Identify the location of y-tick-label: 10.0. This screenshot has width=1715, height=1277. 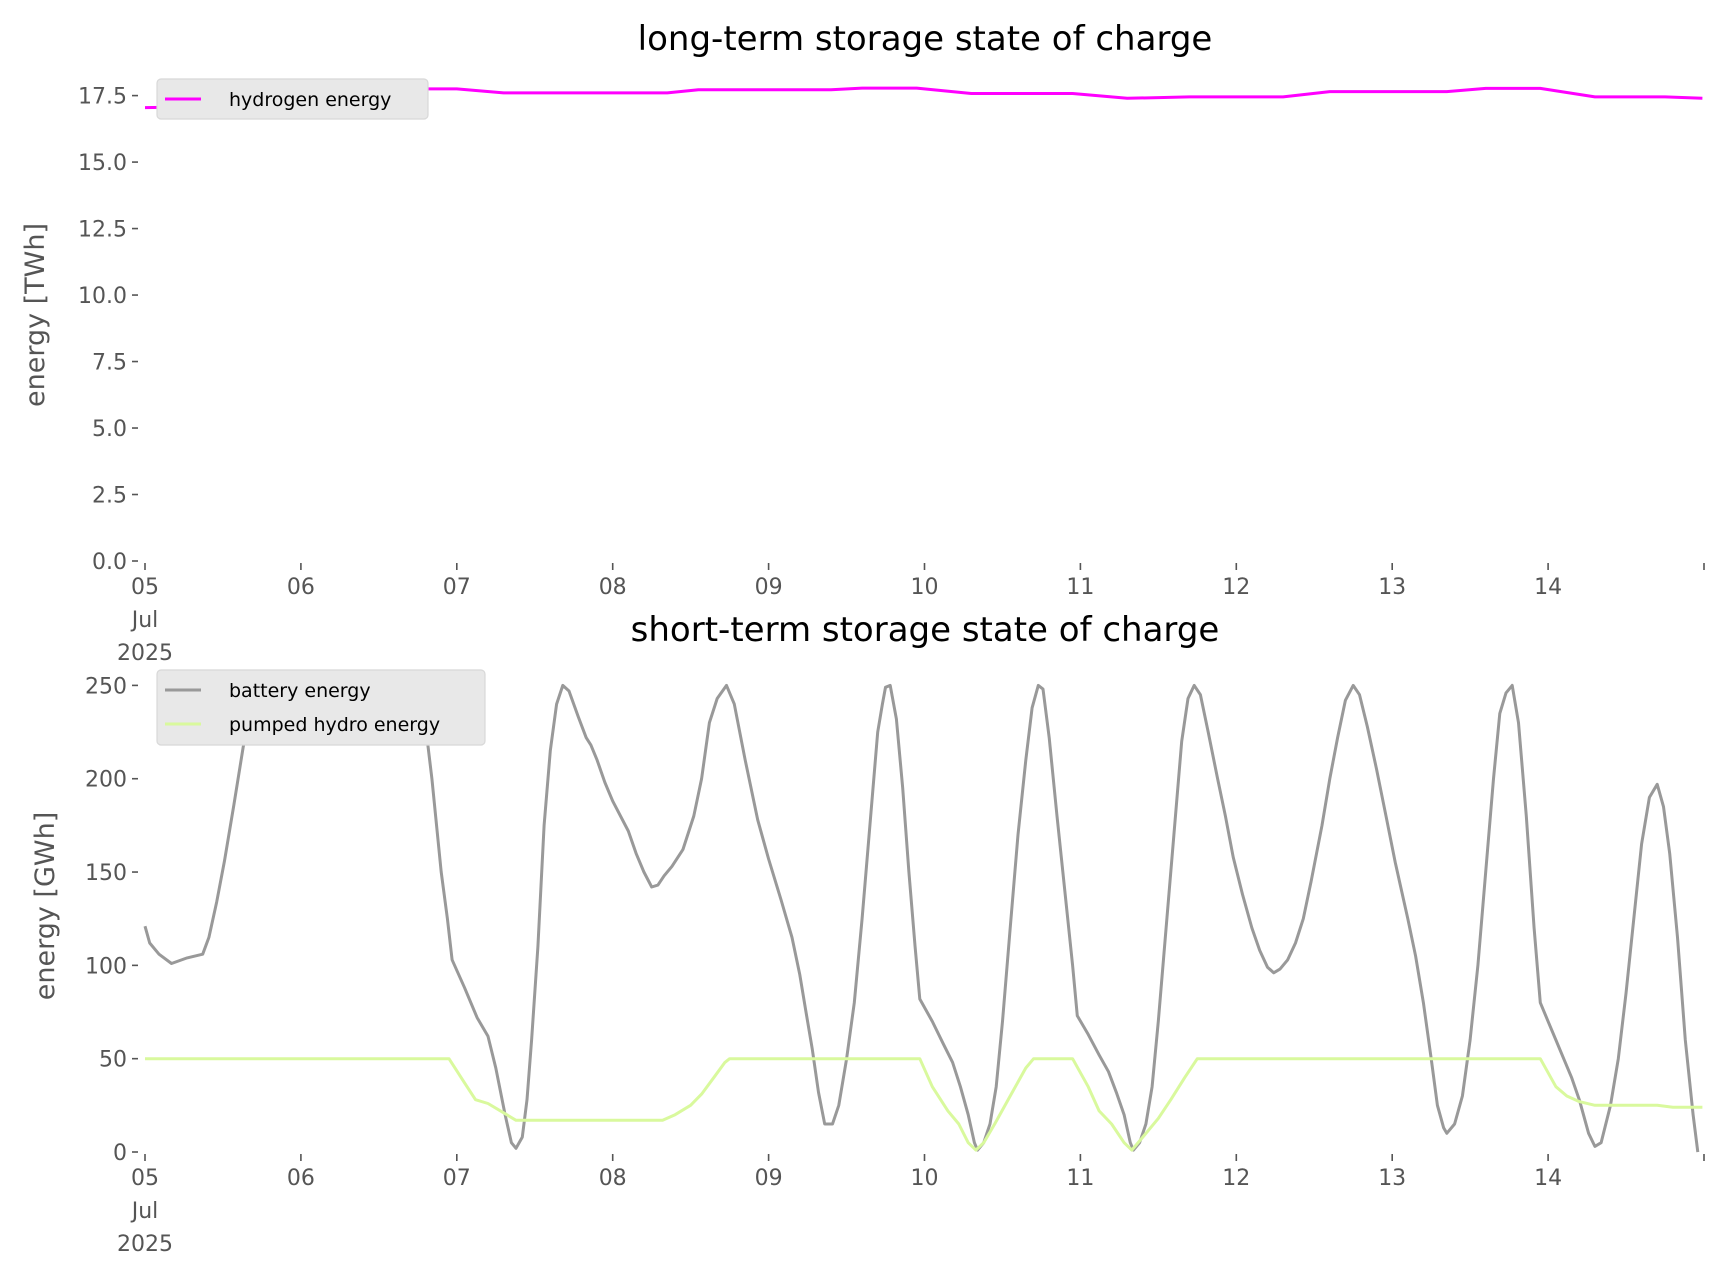
(102, 296).